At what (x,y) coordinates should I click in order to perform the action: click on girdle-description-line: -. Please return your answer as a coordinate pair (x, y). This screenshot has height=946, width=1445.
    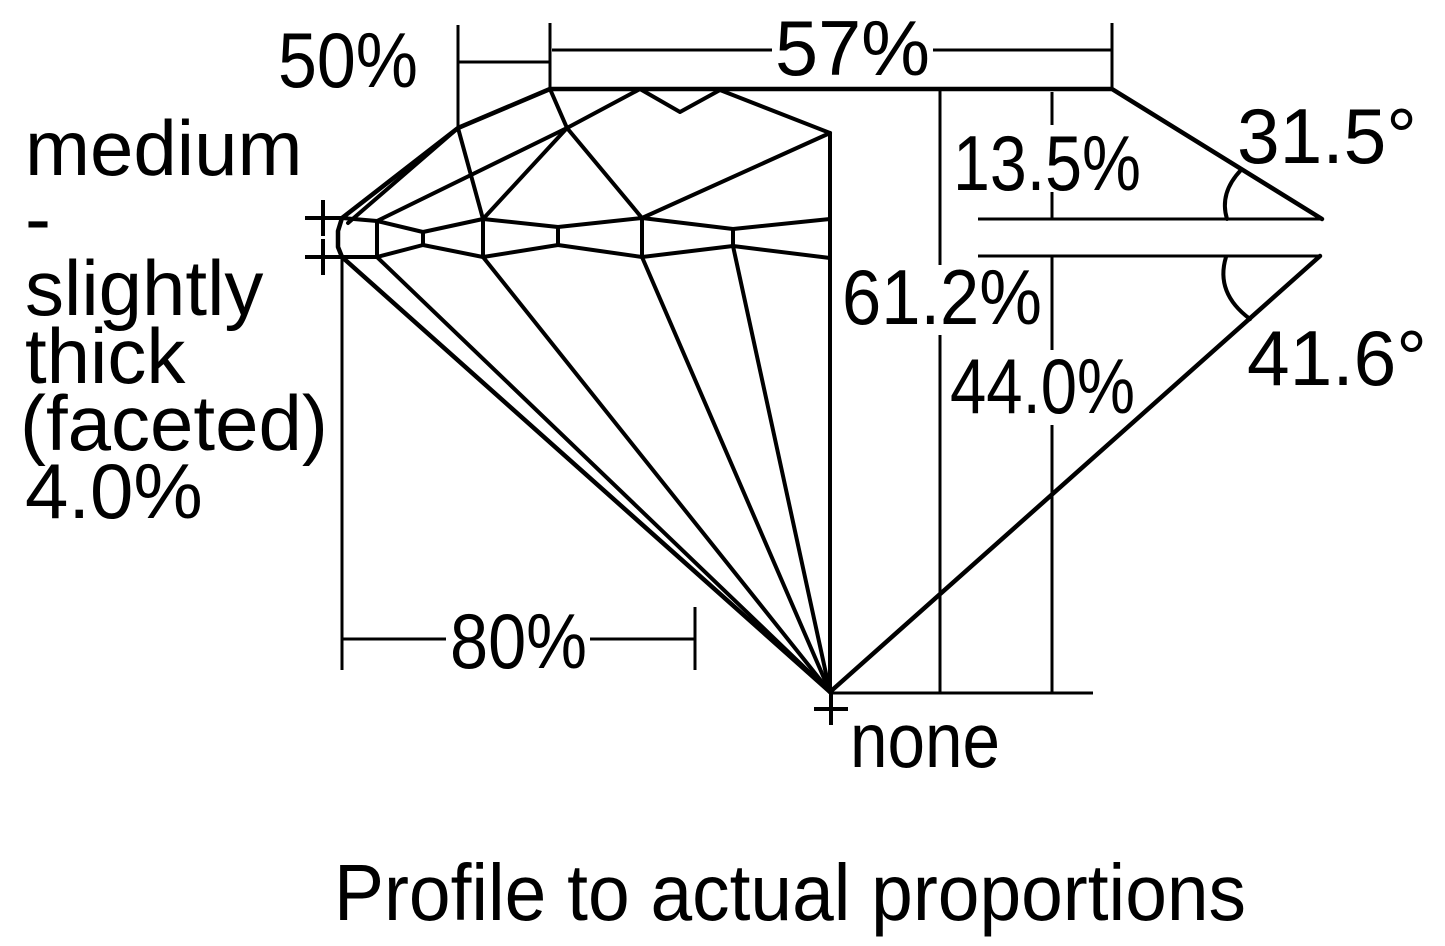
    Looking at the image, I should click on (38, 218).